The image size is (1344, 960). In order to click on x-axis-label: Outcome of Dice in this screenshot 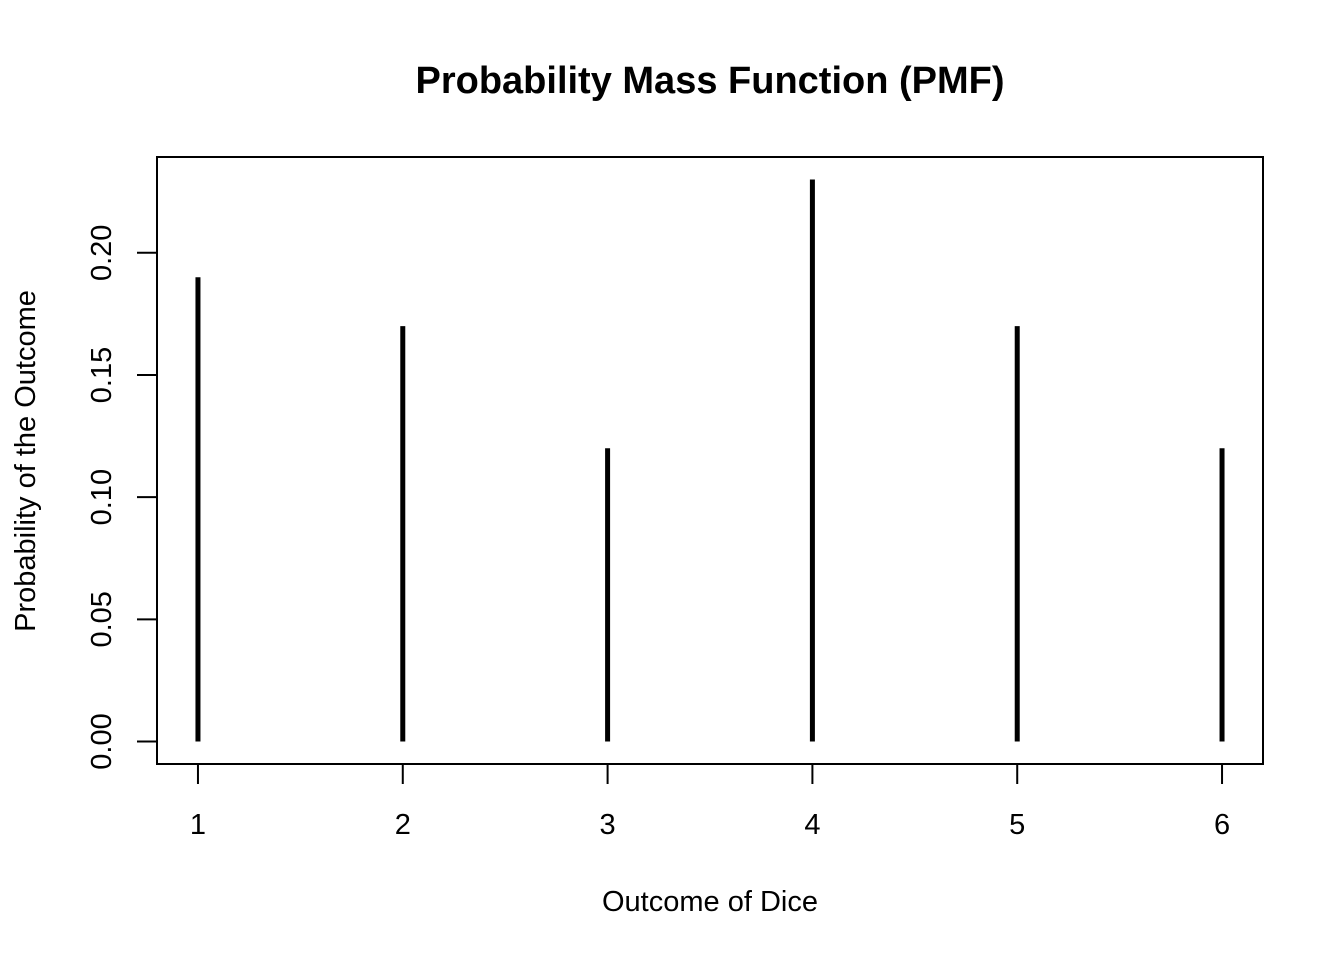, I will do `click(710, 902)`.